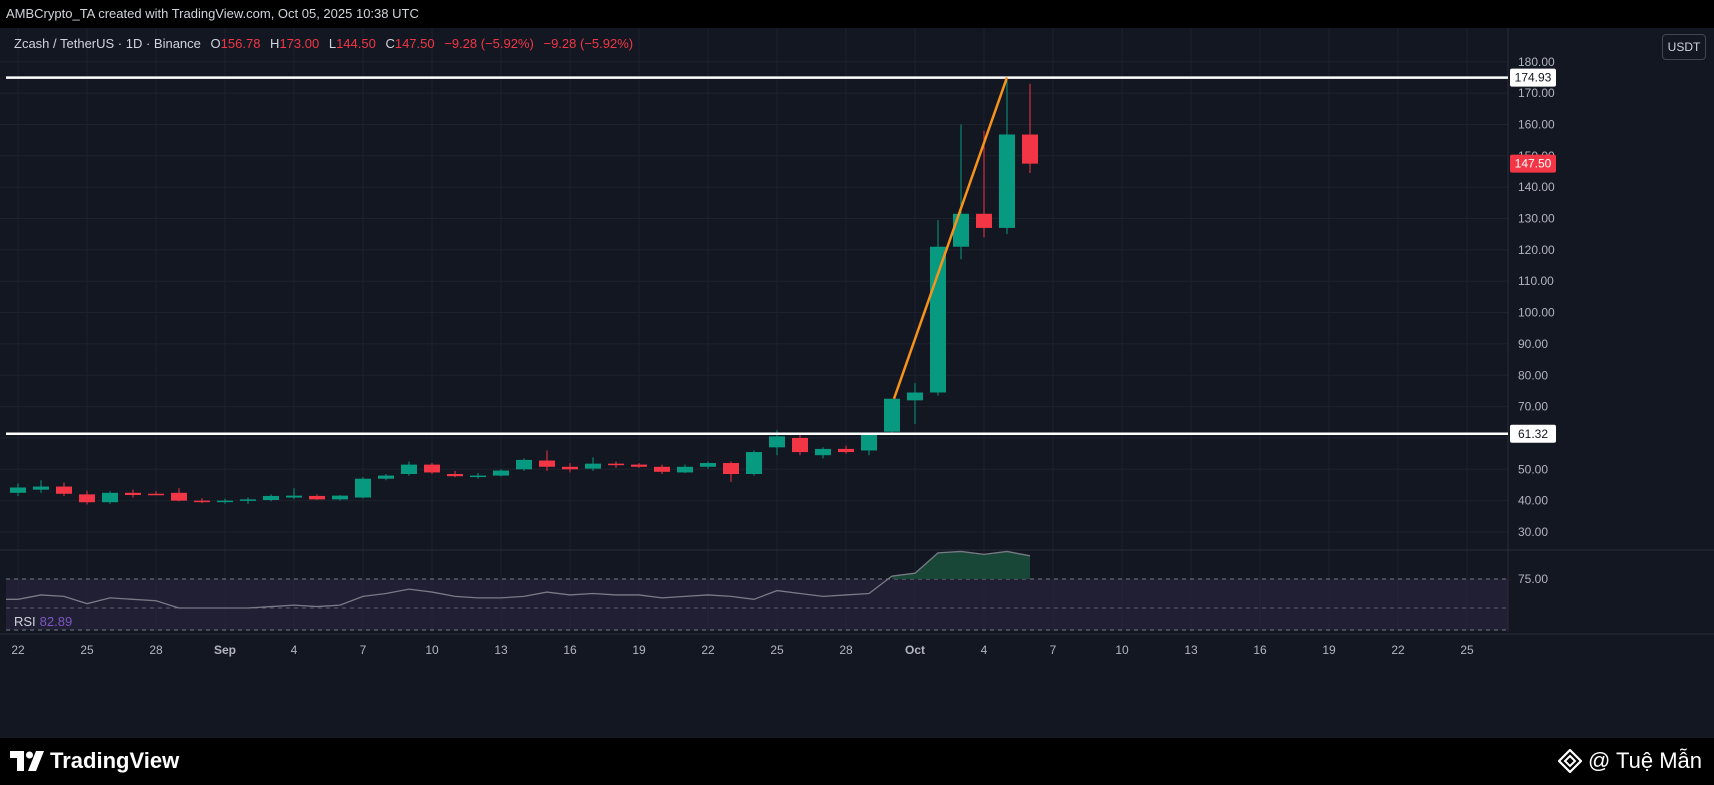 The image size is (1714, 785). What do you see at coordinates (275, 43) in the screenshot?
I see `high-label: H` at bounding box center [275, 43].